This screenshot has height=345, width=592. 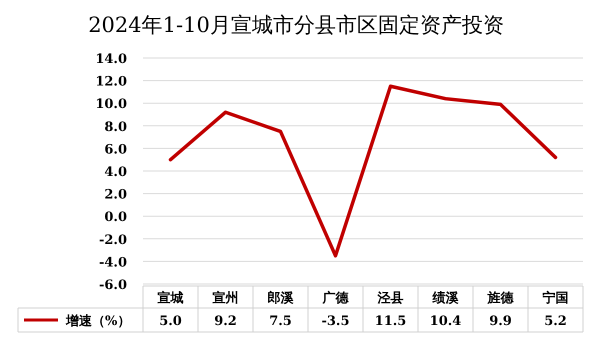 What do you see at coordinates (115, 150) in the screenshot?
I see `y-tick-label: 6.0` at bounding box center [115, 150].